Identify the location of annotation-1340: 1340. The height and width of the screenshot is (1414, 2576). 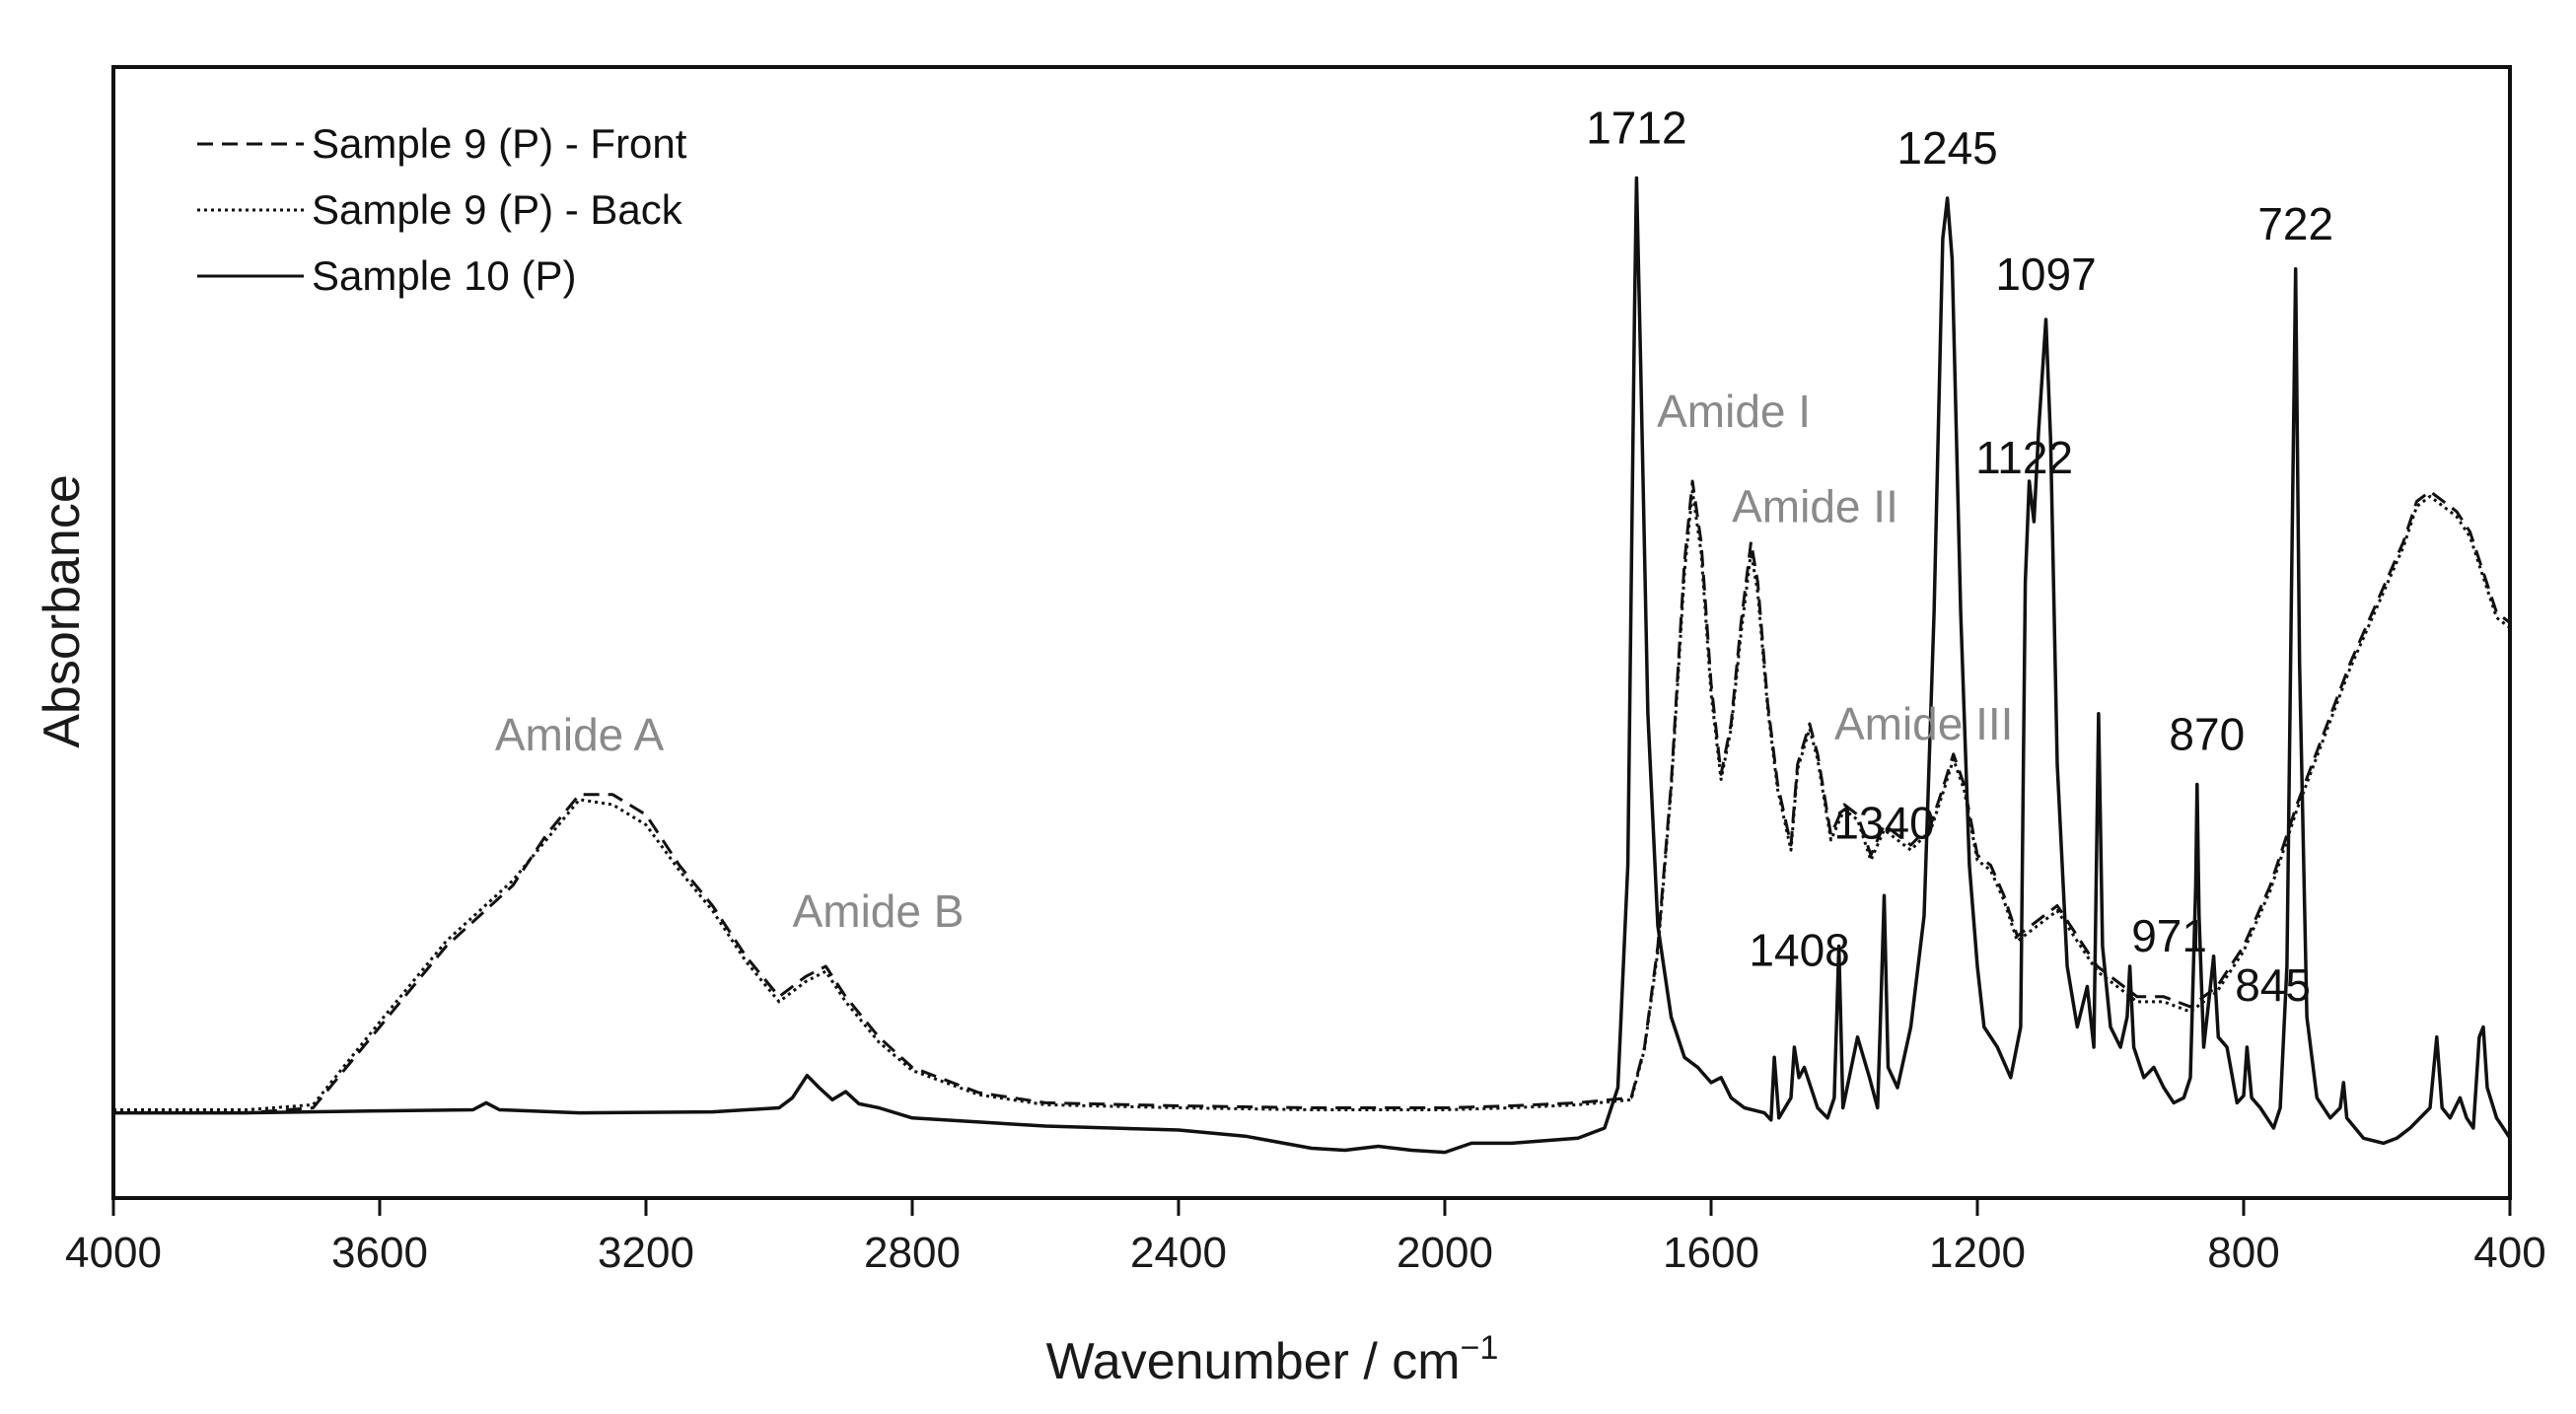
(1883, 822).